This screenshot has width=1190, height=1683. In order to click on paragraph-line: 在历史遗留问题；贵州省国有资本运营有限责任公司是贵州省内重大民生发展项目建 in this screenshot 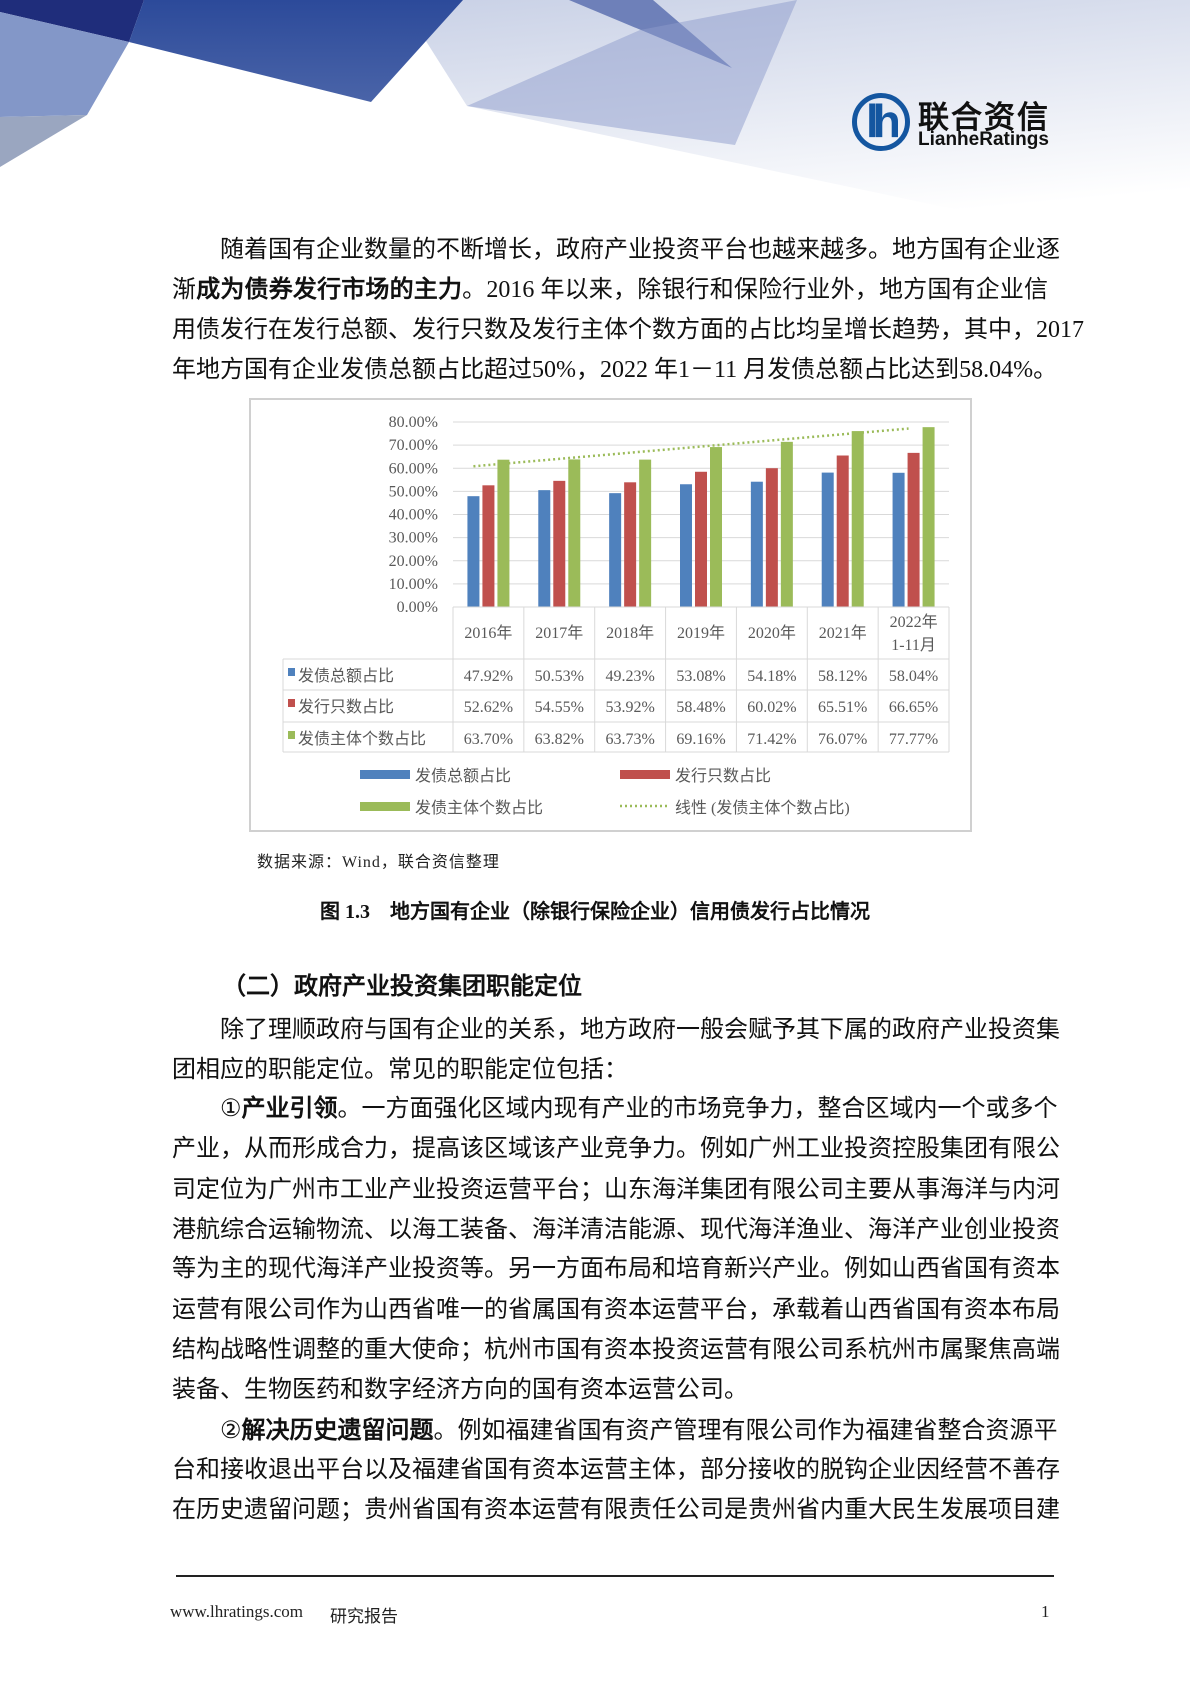, I will do `click(616, 1510)`.